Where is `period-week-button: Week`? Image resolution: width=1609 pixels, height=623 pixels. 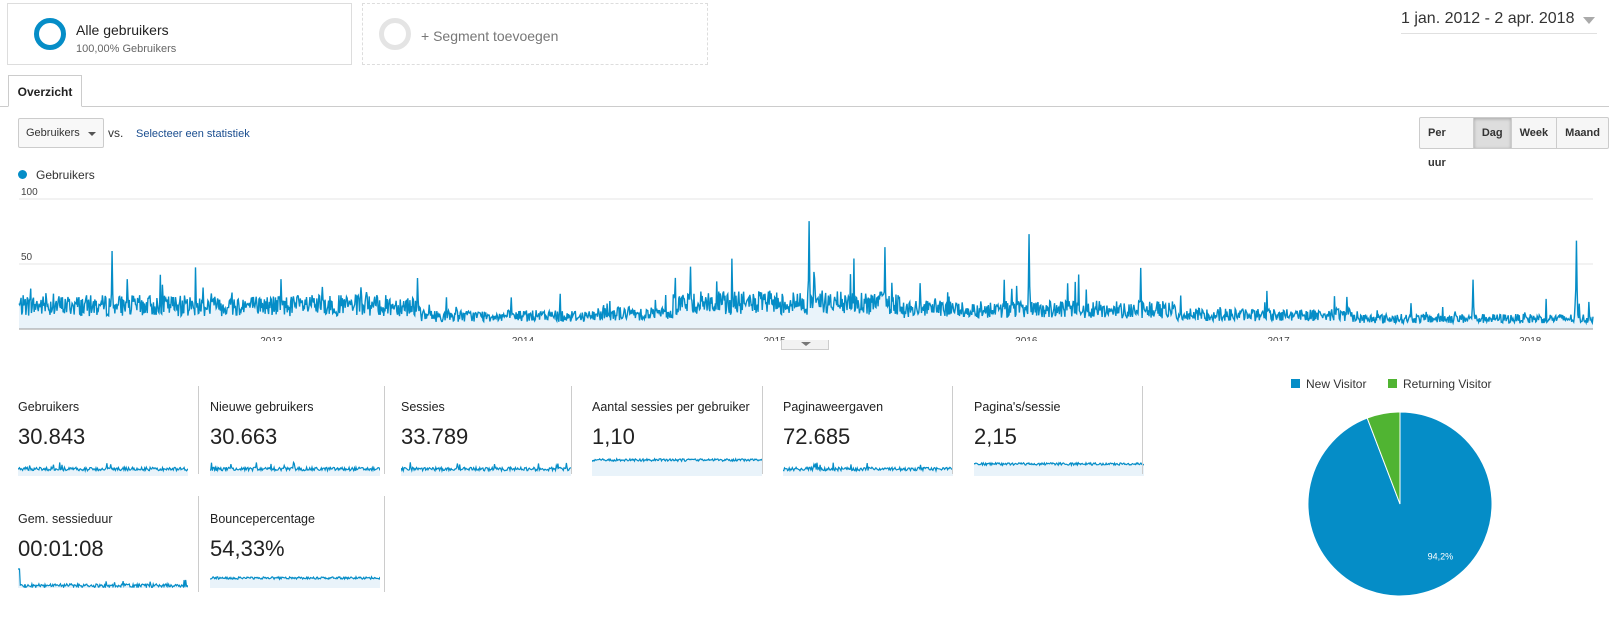 period-week-button: Week is located at coordinates (1534, 133).